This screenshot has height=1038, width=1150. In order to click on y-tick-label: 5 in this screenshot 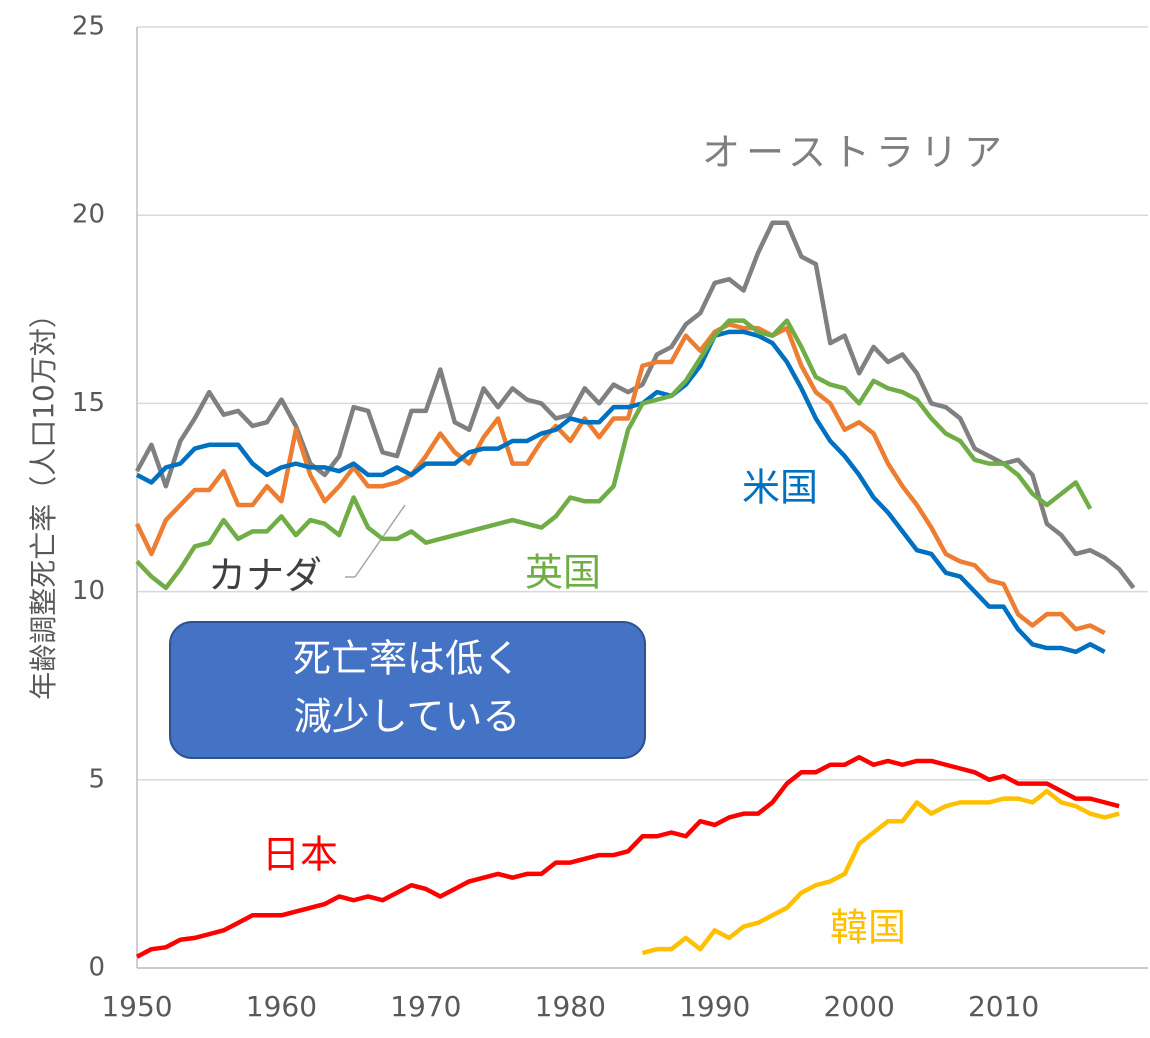, I will do `click(96, 779)`.